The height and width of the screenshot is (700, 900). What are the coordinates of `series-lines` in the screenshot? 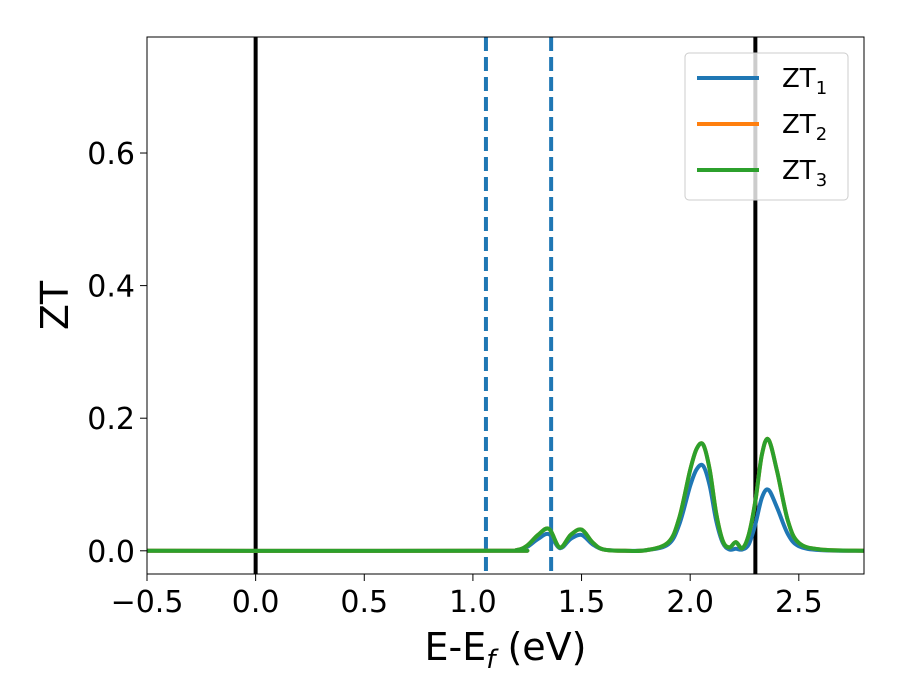 It's located at (505, 495).